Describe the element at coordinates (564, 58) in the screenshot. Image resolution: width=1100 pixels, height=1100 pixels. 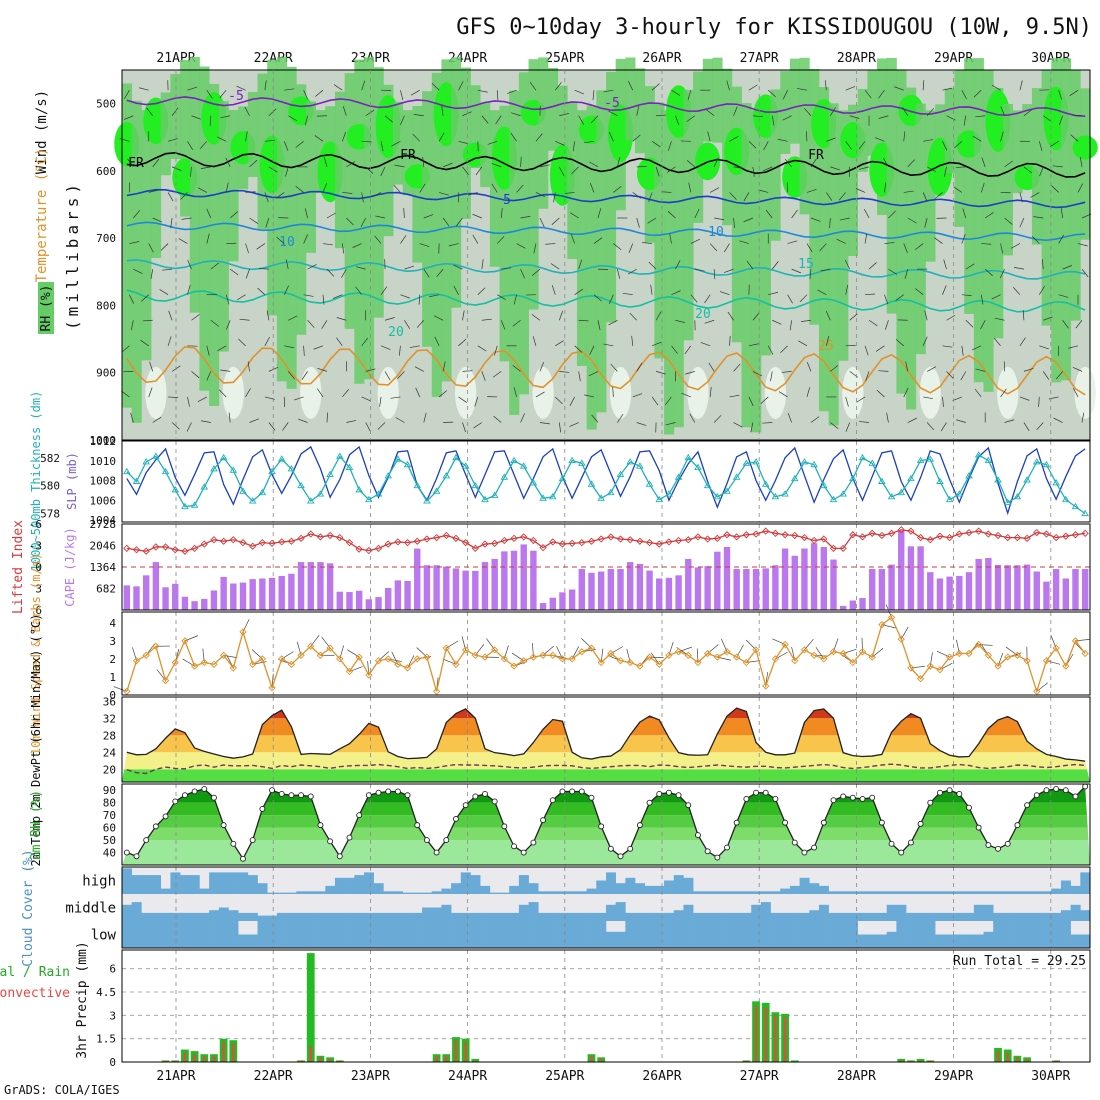
I see `date-label-top: 25APR` at that location.